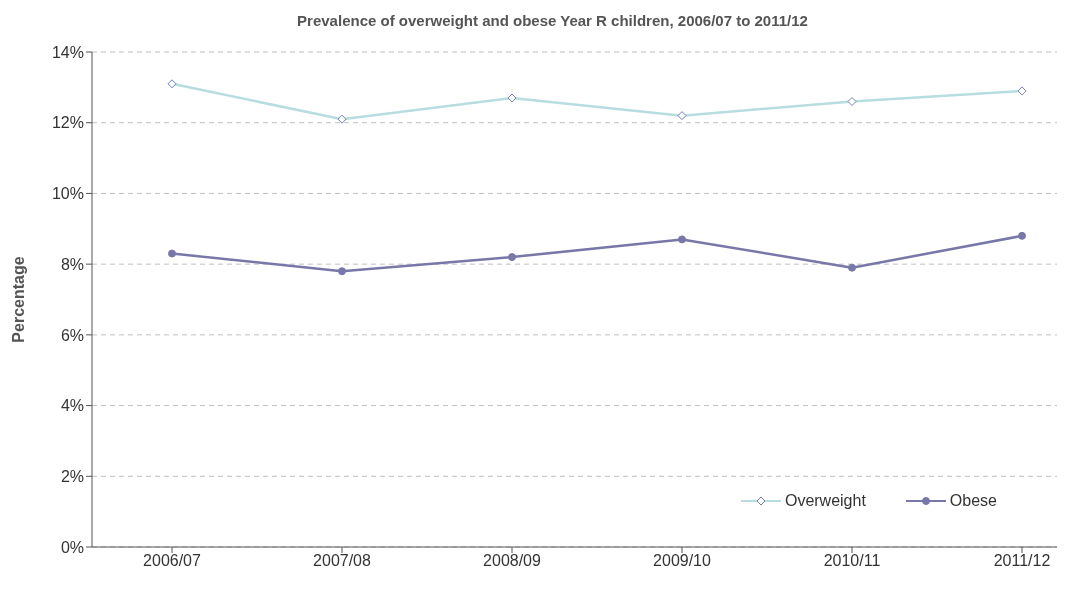 Image resolution: width=1065 pixels, height=615 pixels. I want to click on x-tick-label: 2011/12, so click(1022, 561).